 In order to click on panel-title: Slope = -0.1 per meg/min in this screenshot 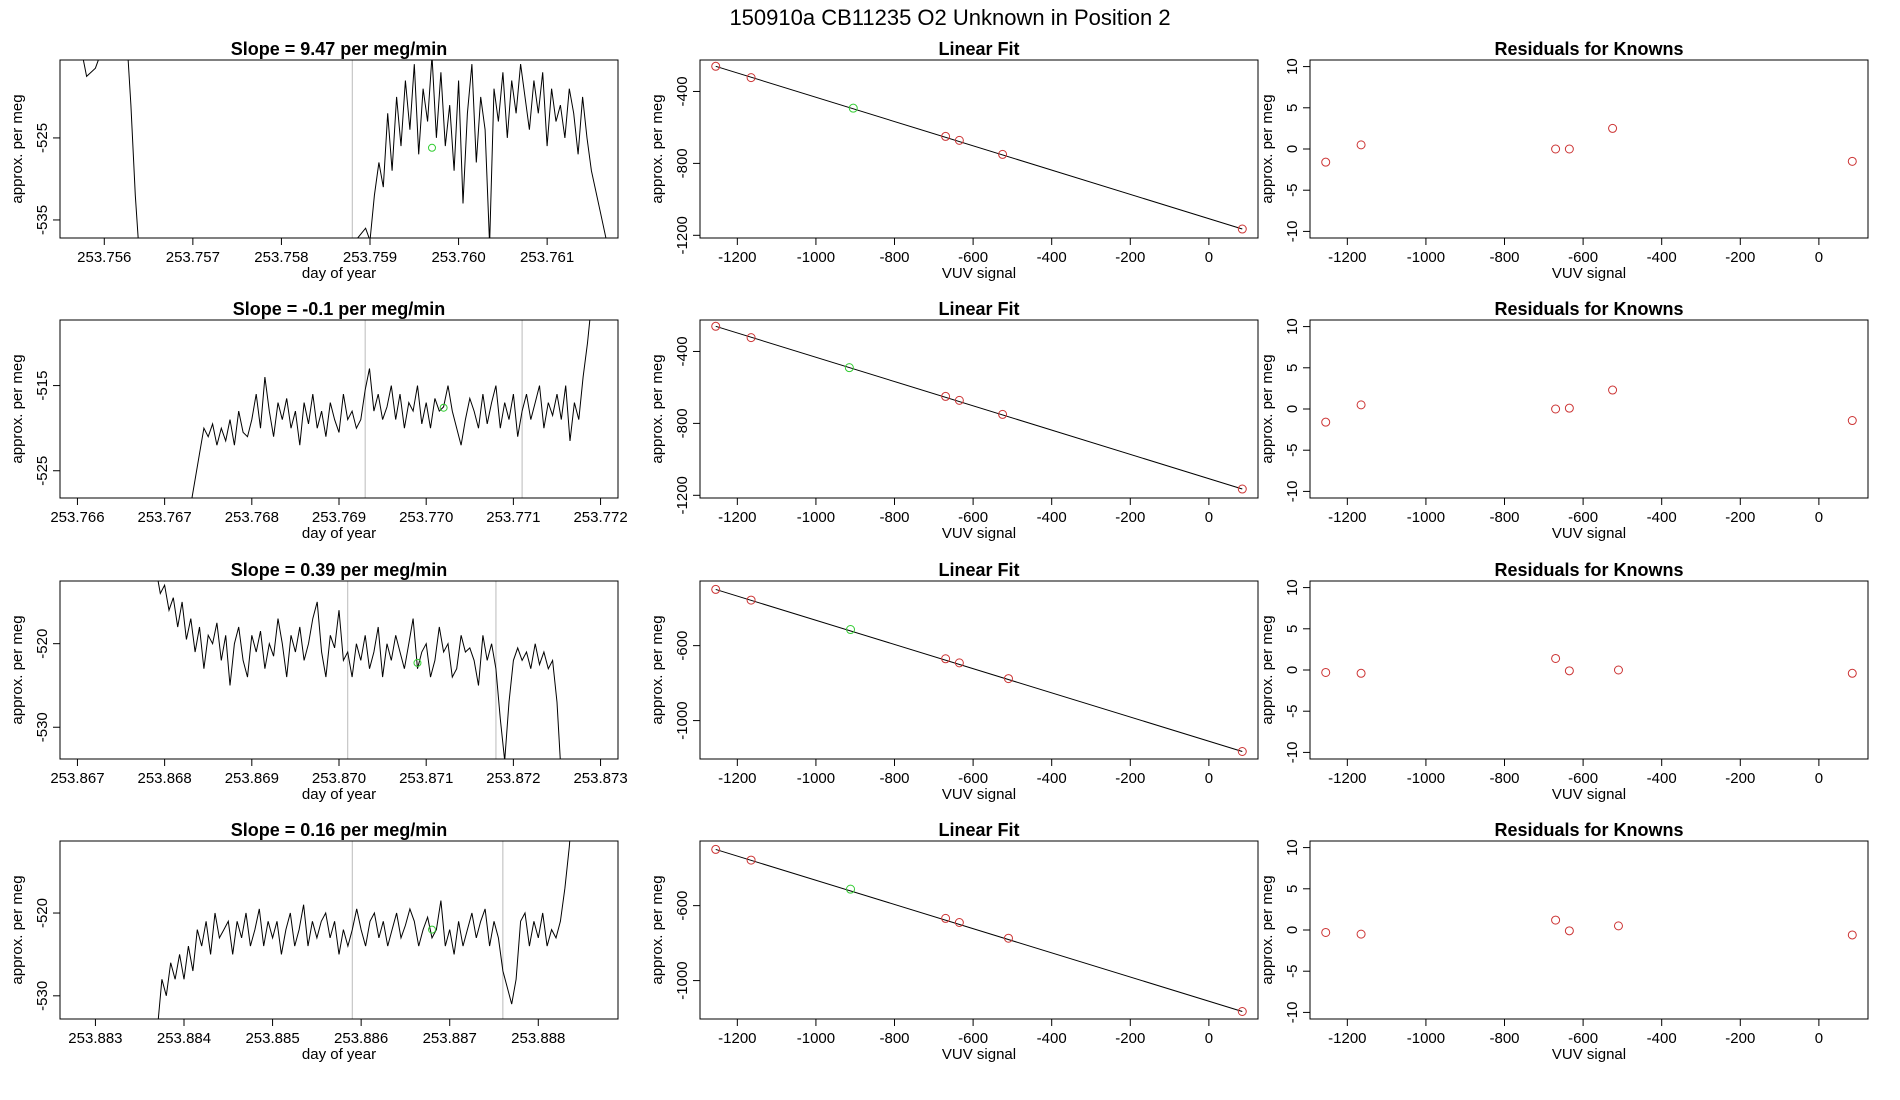, I will do `click(339, 309)`.